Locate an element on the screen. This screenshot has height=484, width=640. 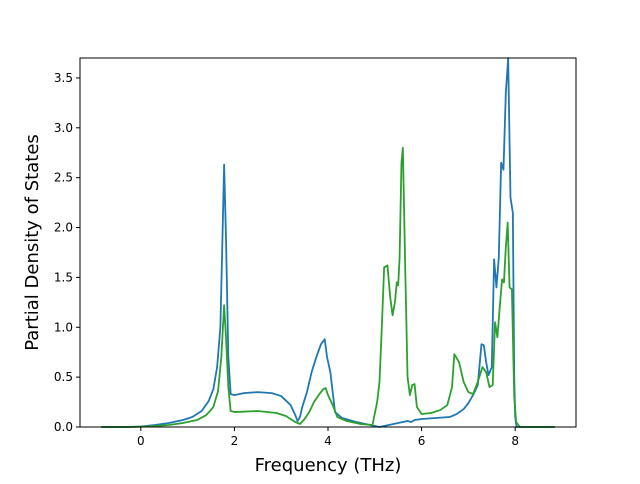
y-tick-label: 2.0 is located at coordinates (63, 228).